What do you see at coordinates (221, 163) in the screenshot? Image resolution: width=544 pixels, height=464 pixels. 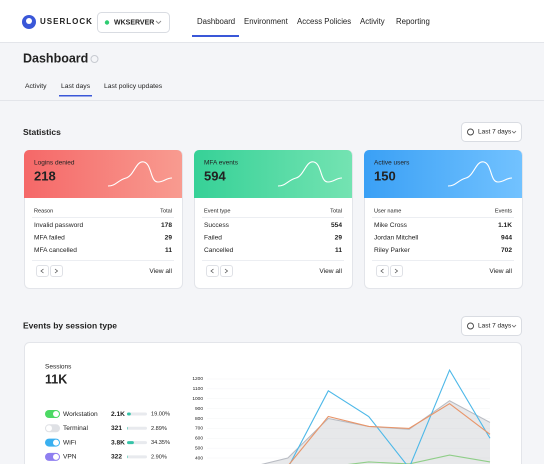 I see `stat-card-title: MFA events` at bounding box center [221, 163].